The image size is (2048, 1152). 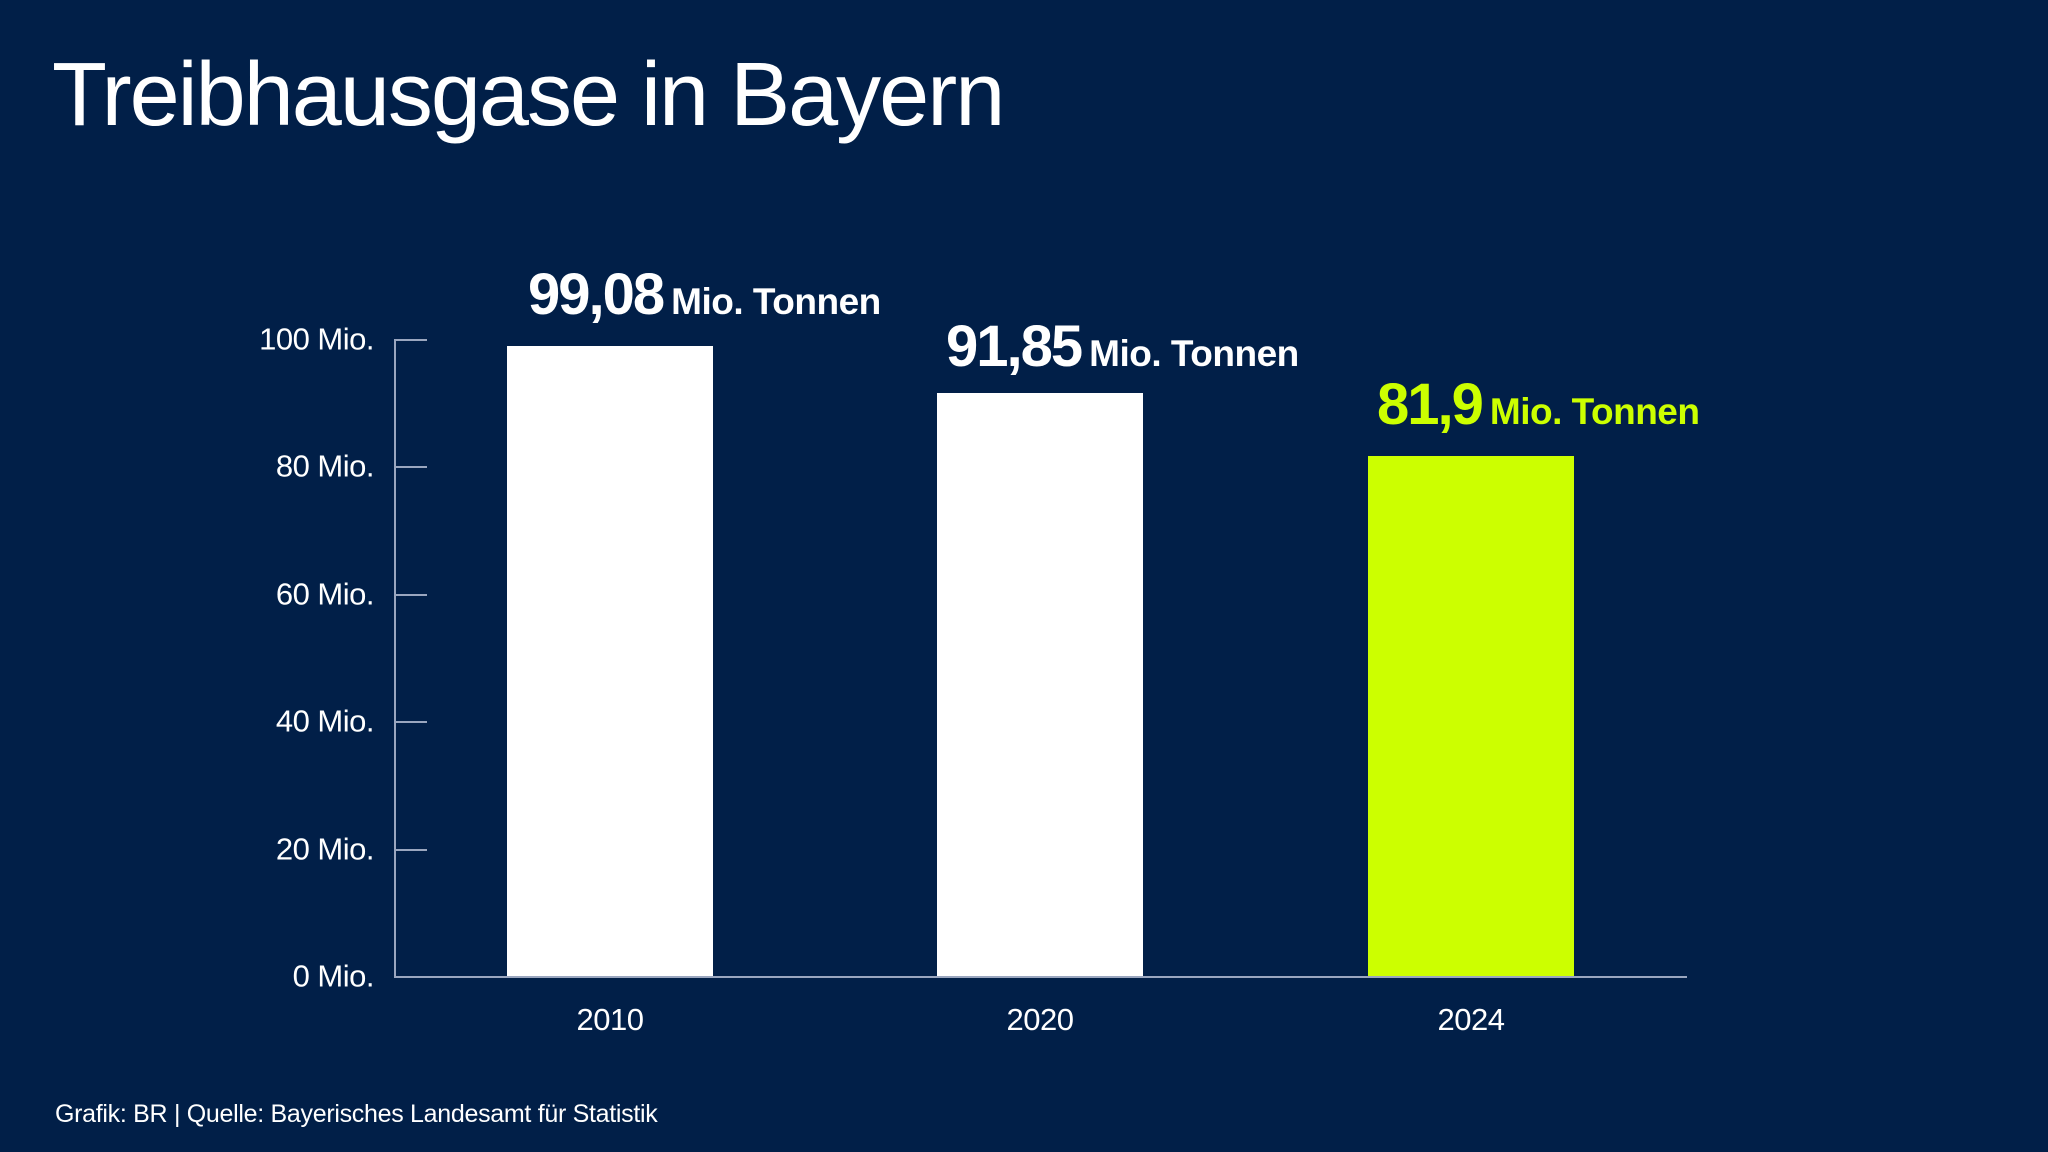 What do you see at coordinates (333, 976) in the screenshot?
I see `y-tick-label: 0 Mio.` at bounding box center [333, 976].